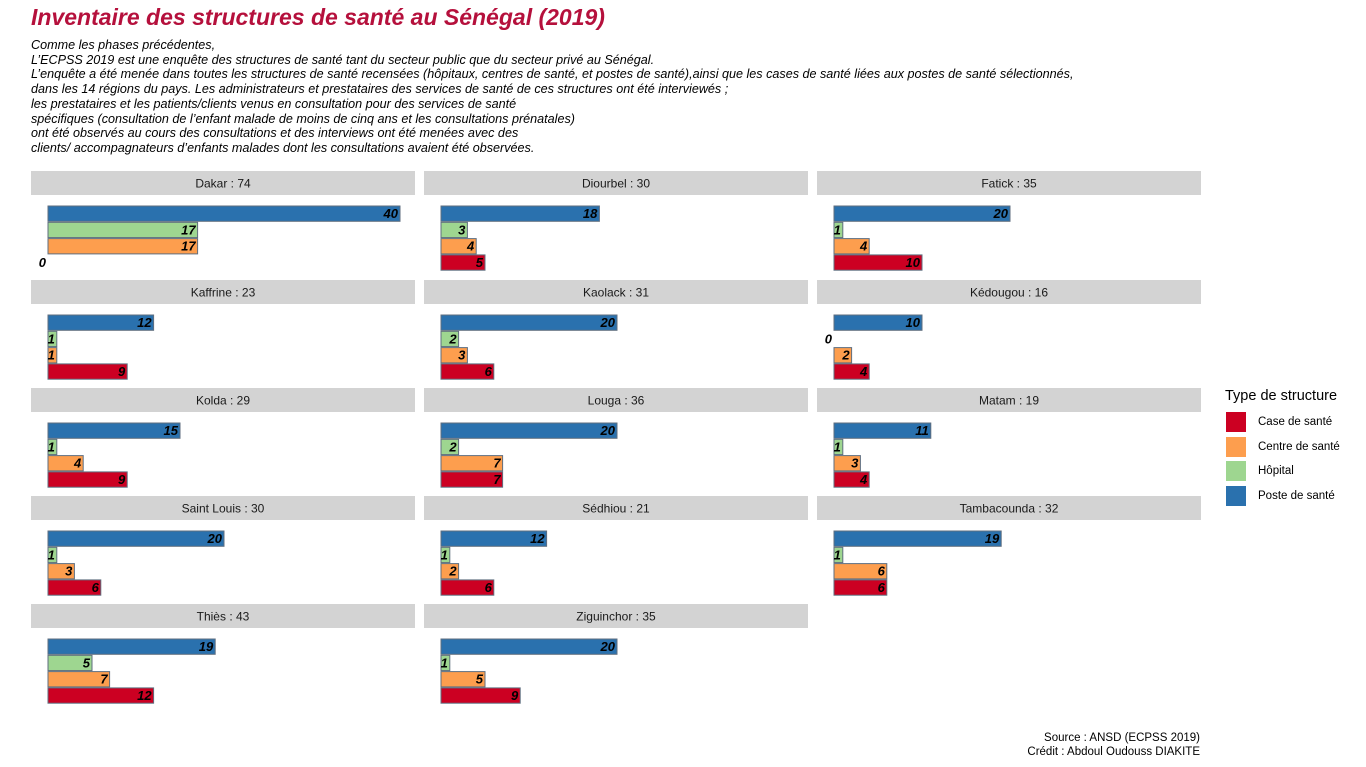 The height and width of the screenshot is (767, 1366). I want to click on bar-thies-hopital, so click(70, 663).